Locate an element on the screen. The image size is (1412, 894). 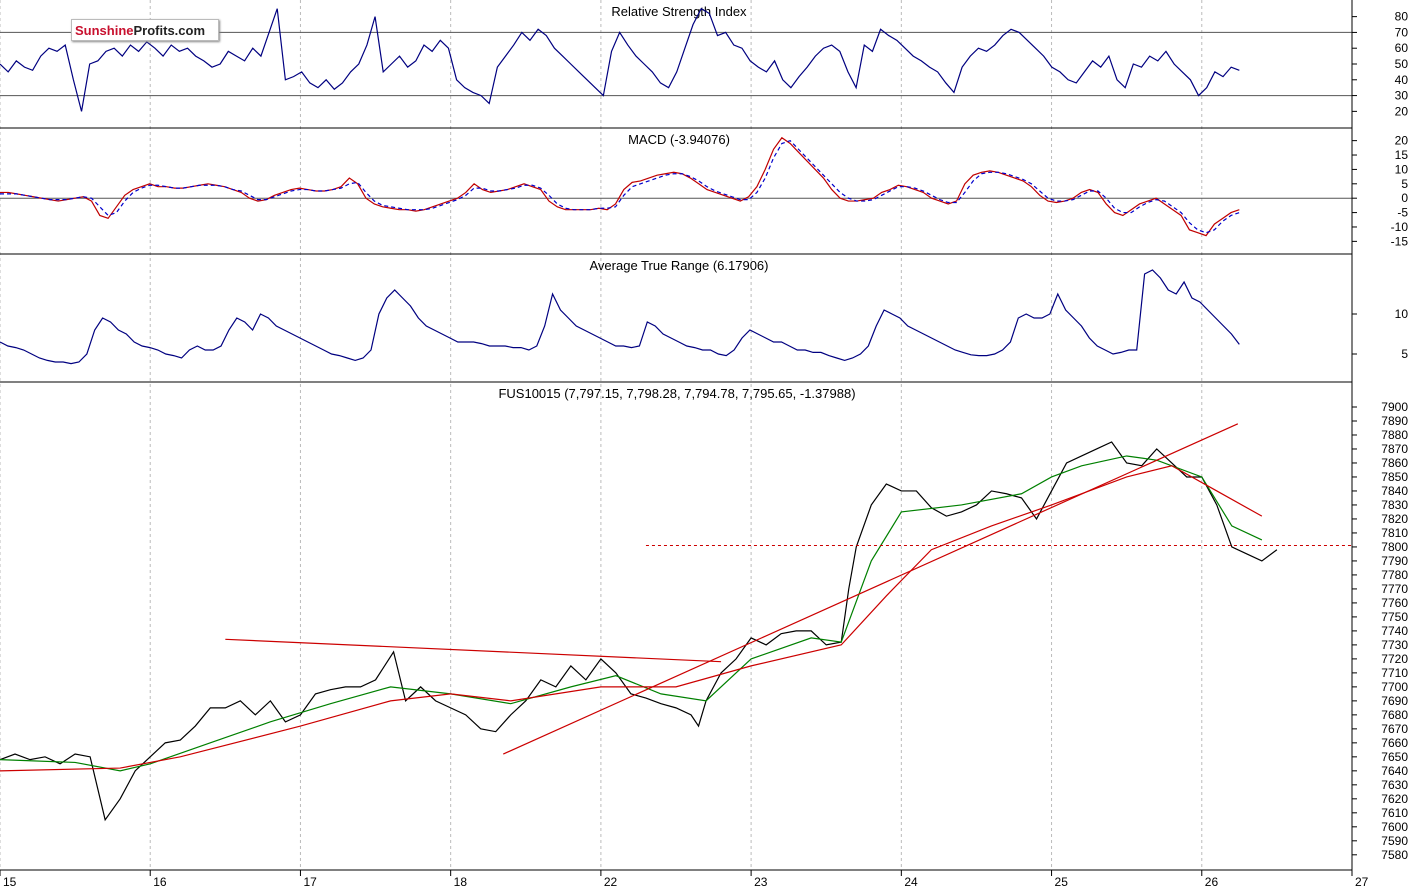
y-tick-label: 7840 is located at coordinates (1394, 491).